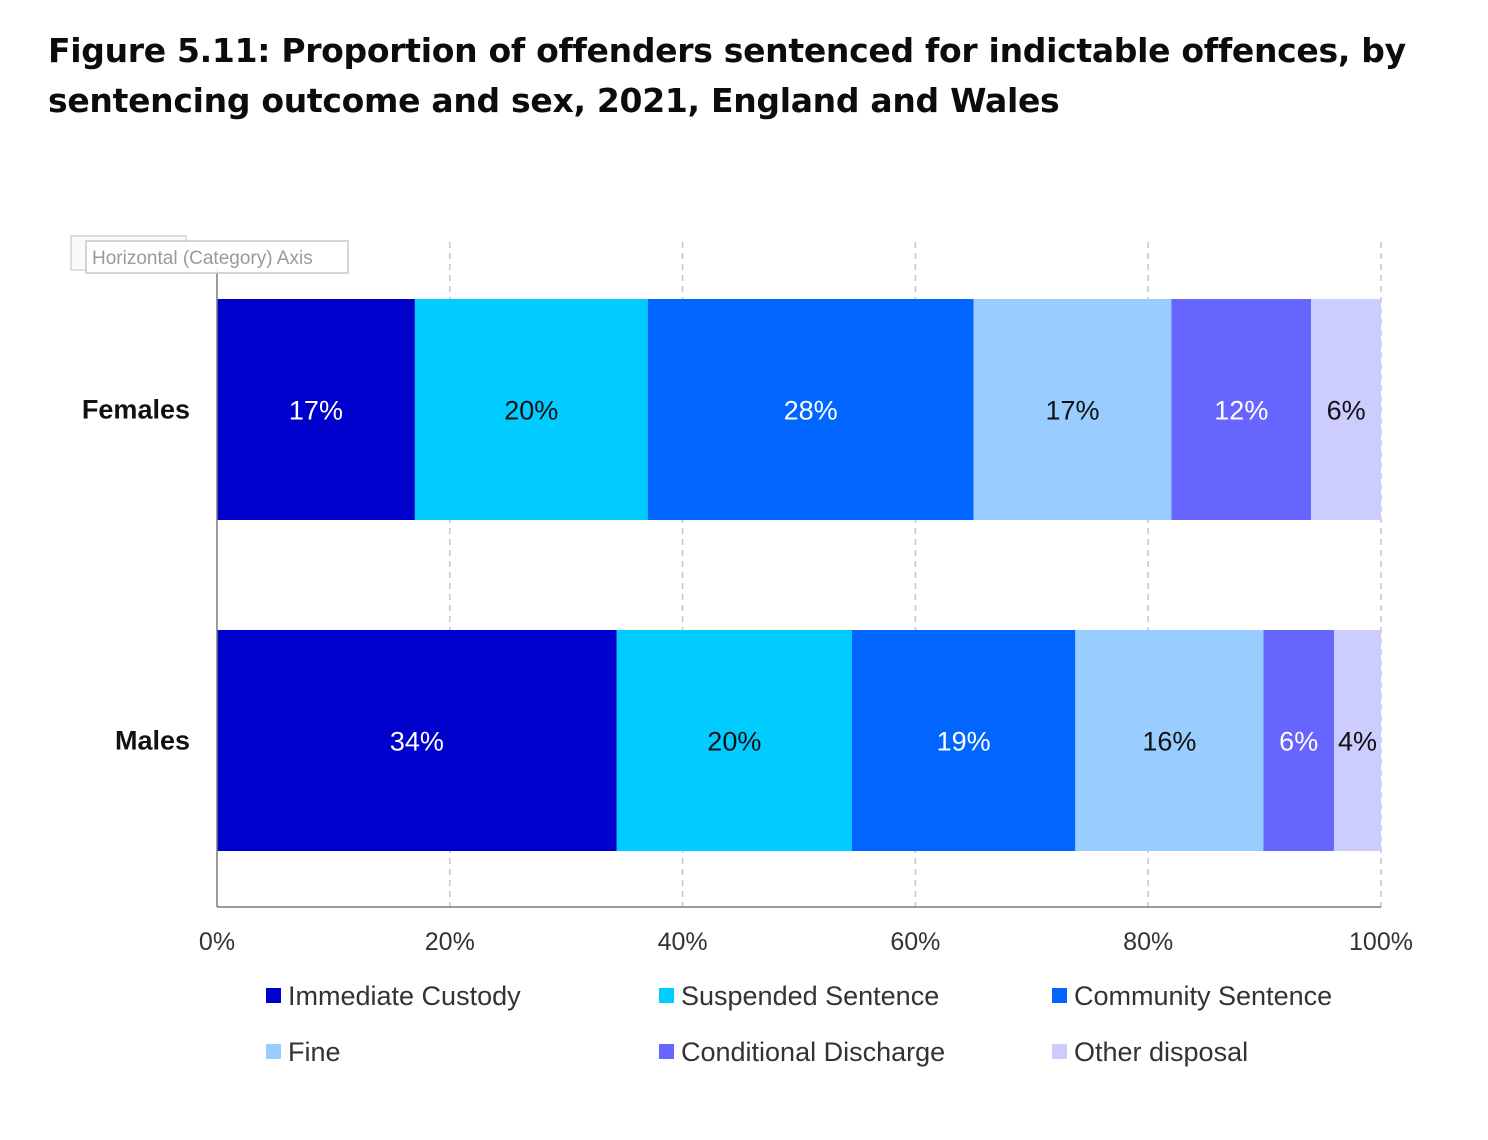  I want to click on data-label: 19%, so click(964, 742).